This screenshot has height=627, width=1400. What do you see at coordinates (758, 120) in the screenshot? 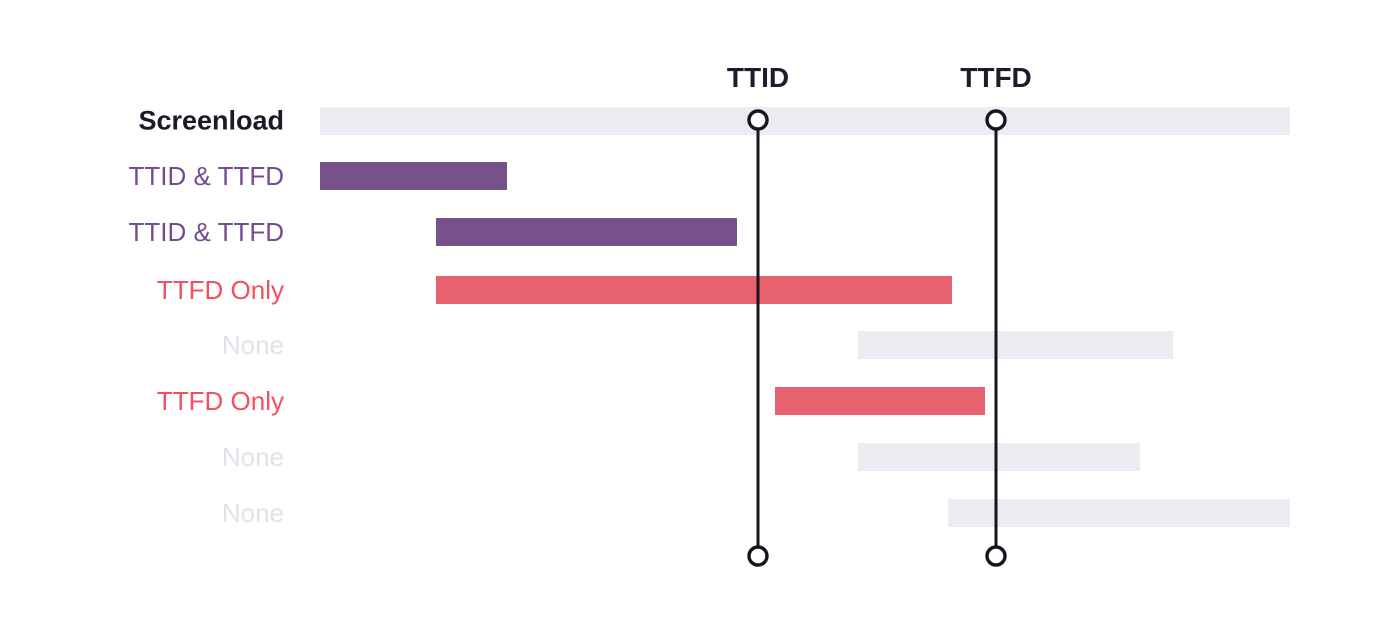
I see `ttid-top-circle` at bounding box center [758, 120].